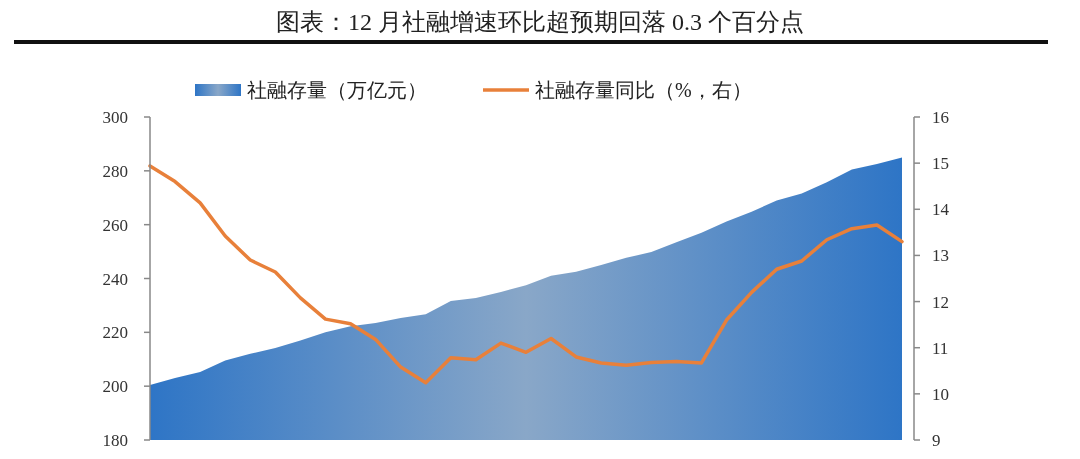  Describe the element at coordinates (115, 440) in the screenshot. I see `y-tick-label: 180` at that location.